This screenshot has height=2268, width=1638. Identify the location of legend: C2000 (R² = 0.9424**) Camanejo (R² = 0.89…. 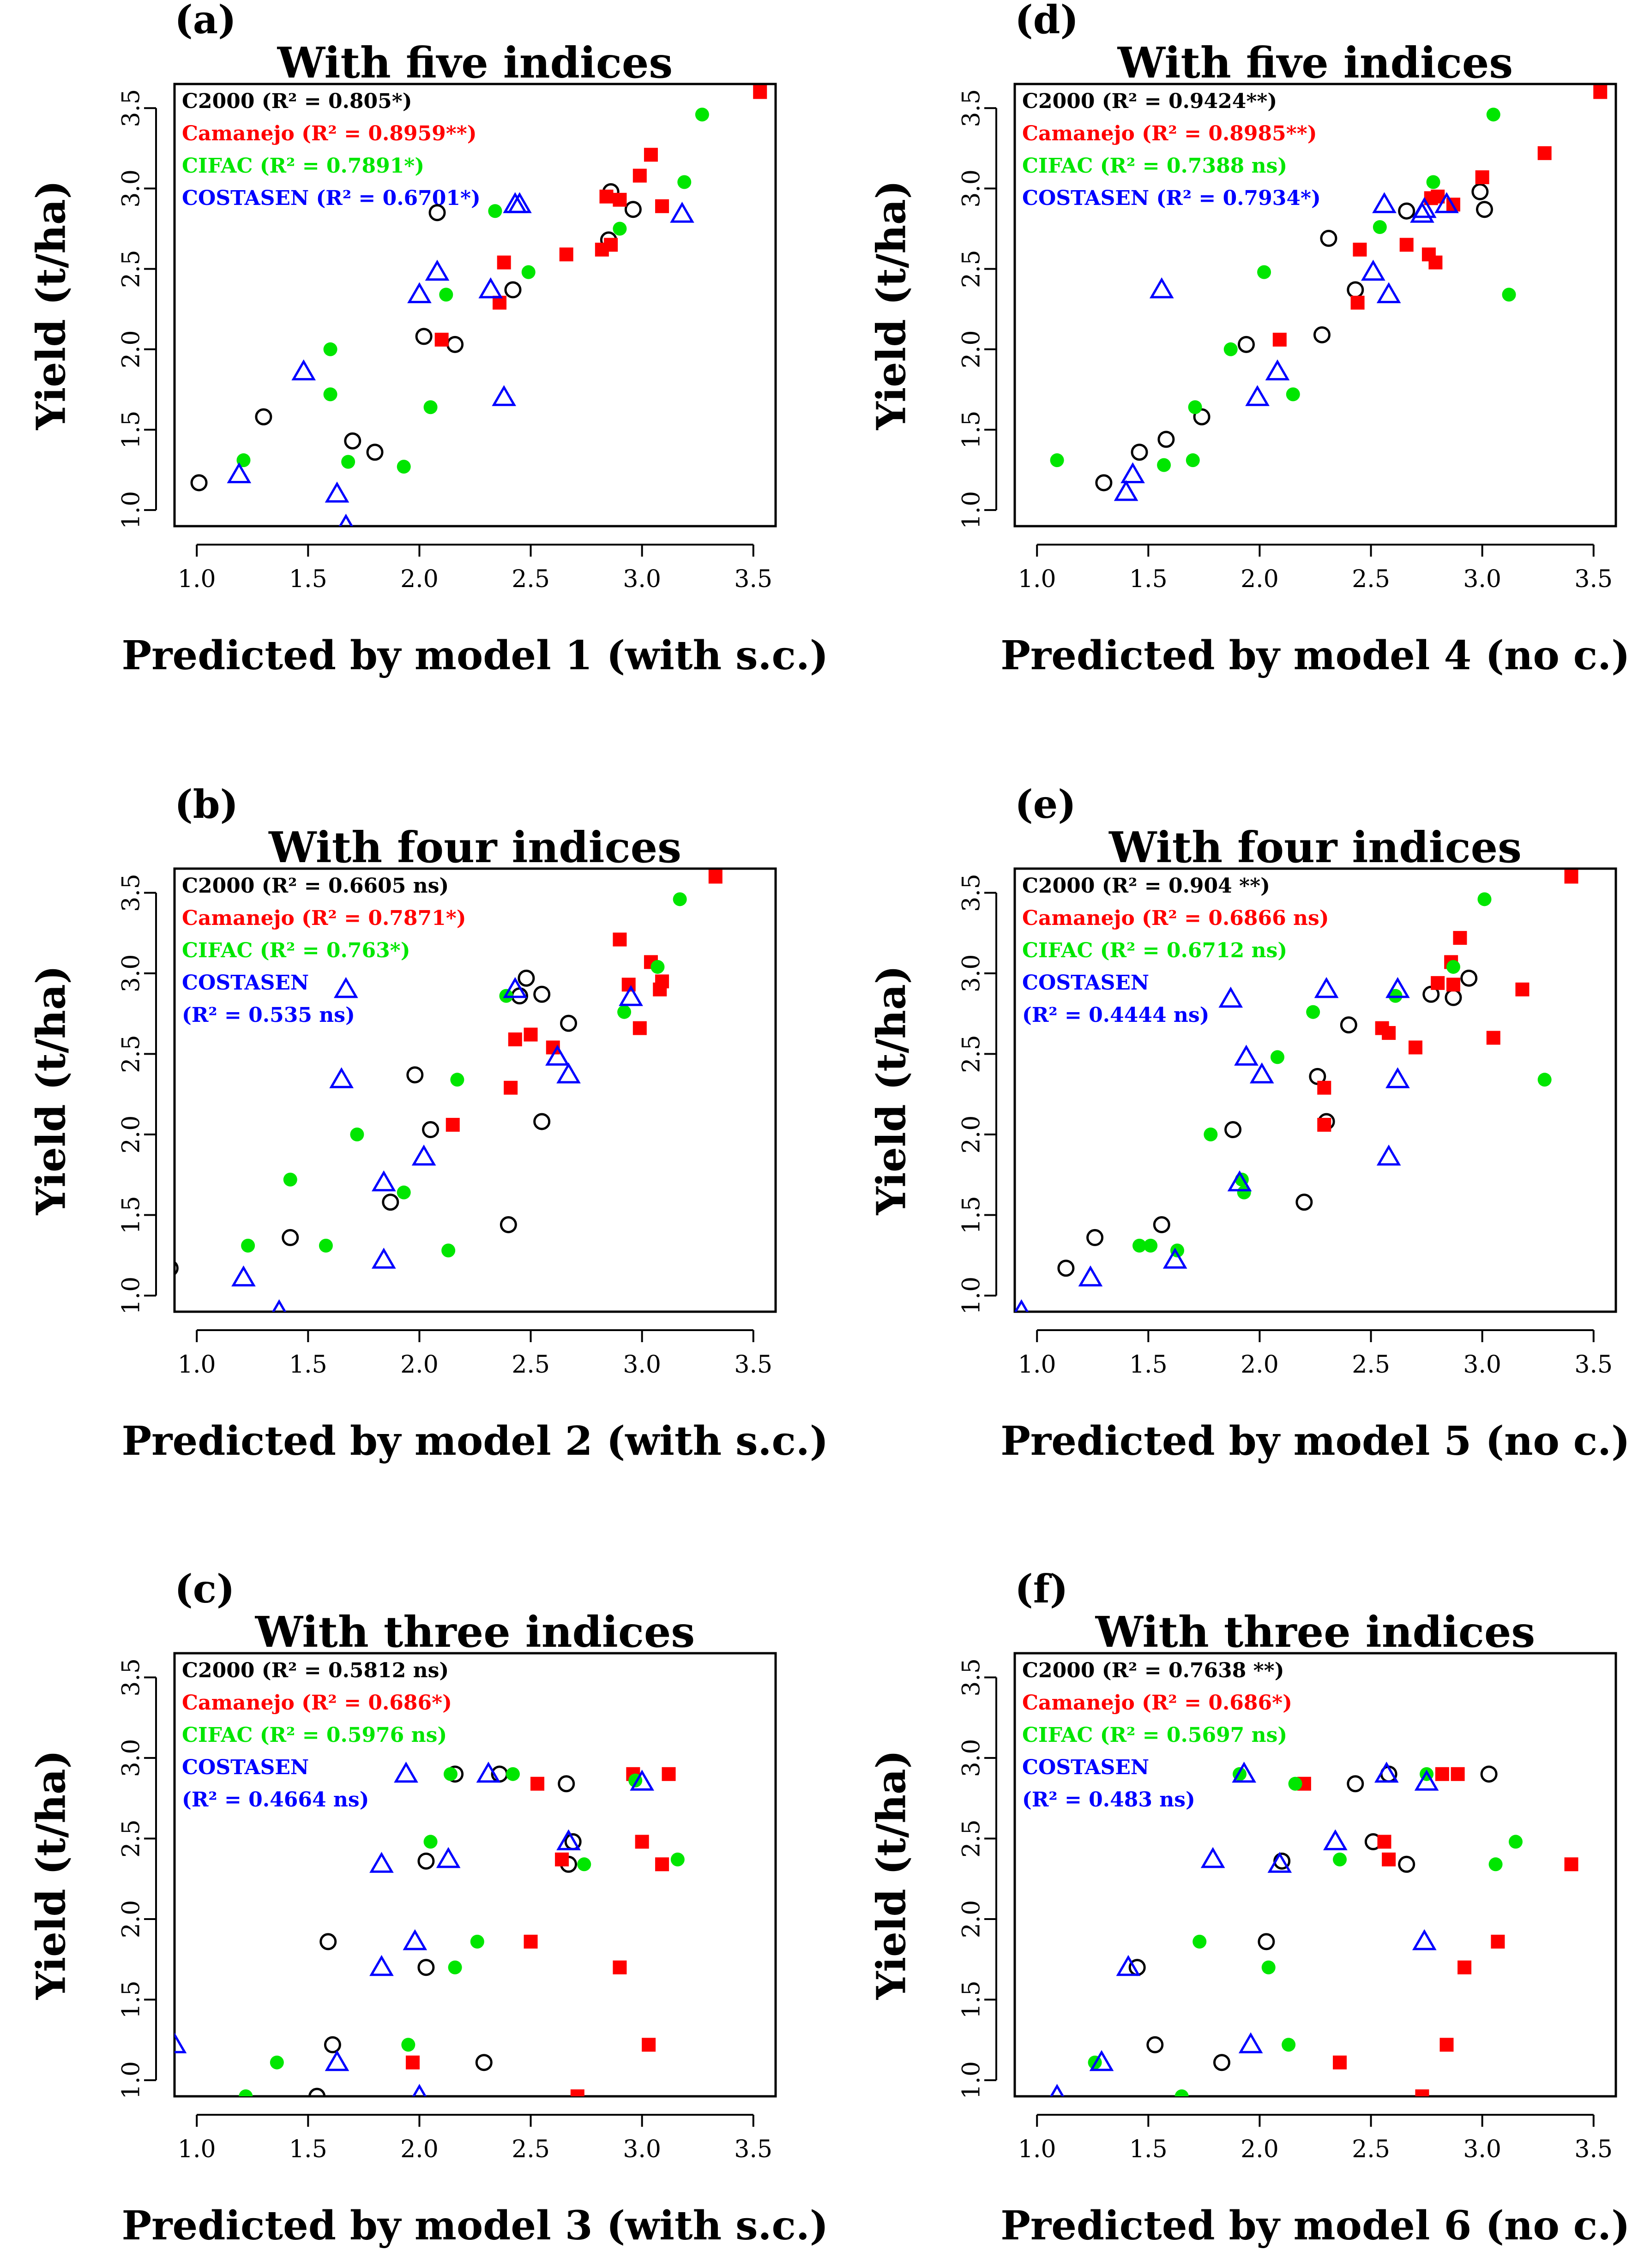
(1171, 150).